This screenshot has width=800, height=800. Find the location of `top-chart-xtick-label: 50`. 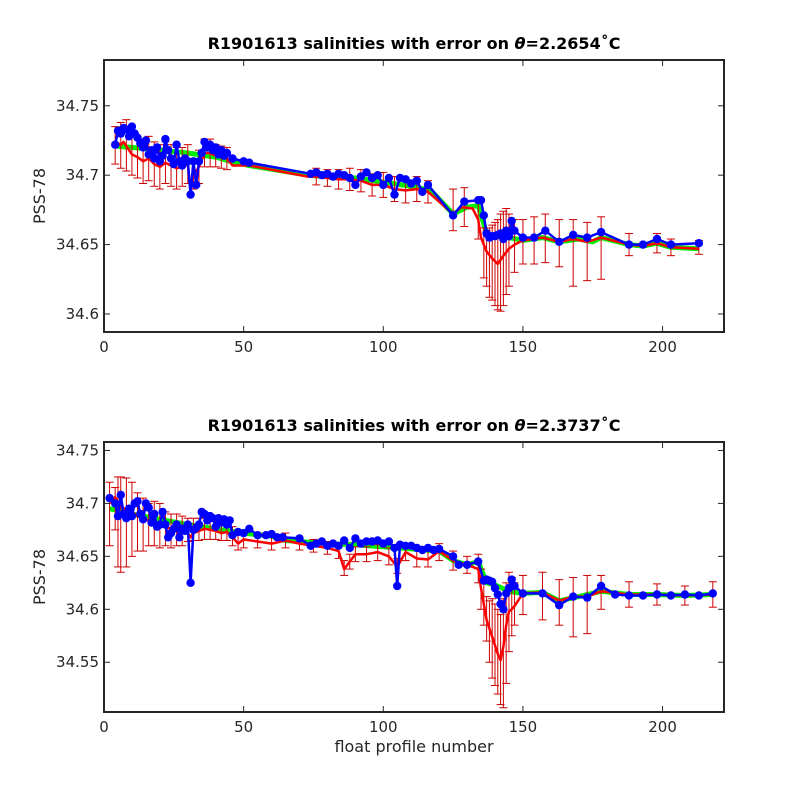

top-chart-xtick-label: 50 is located at coordinates (243, 347).